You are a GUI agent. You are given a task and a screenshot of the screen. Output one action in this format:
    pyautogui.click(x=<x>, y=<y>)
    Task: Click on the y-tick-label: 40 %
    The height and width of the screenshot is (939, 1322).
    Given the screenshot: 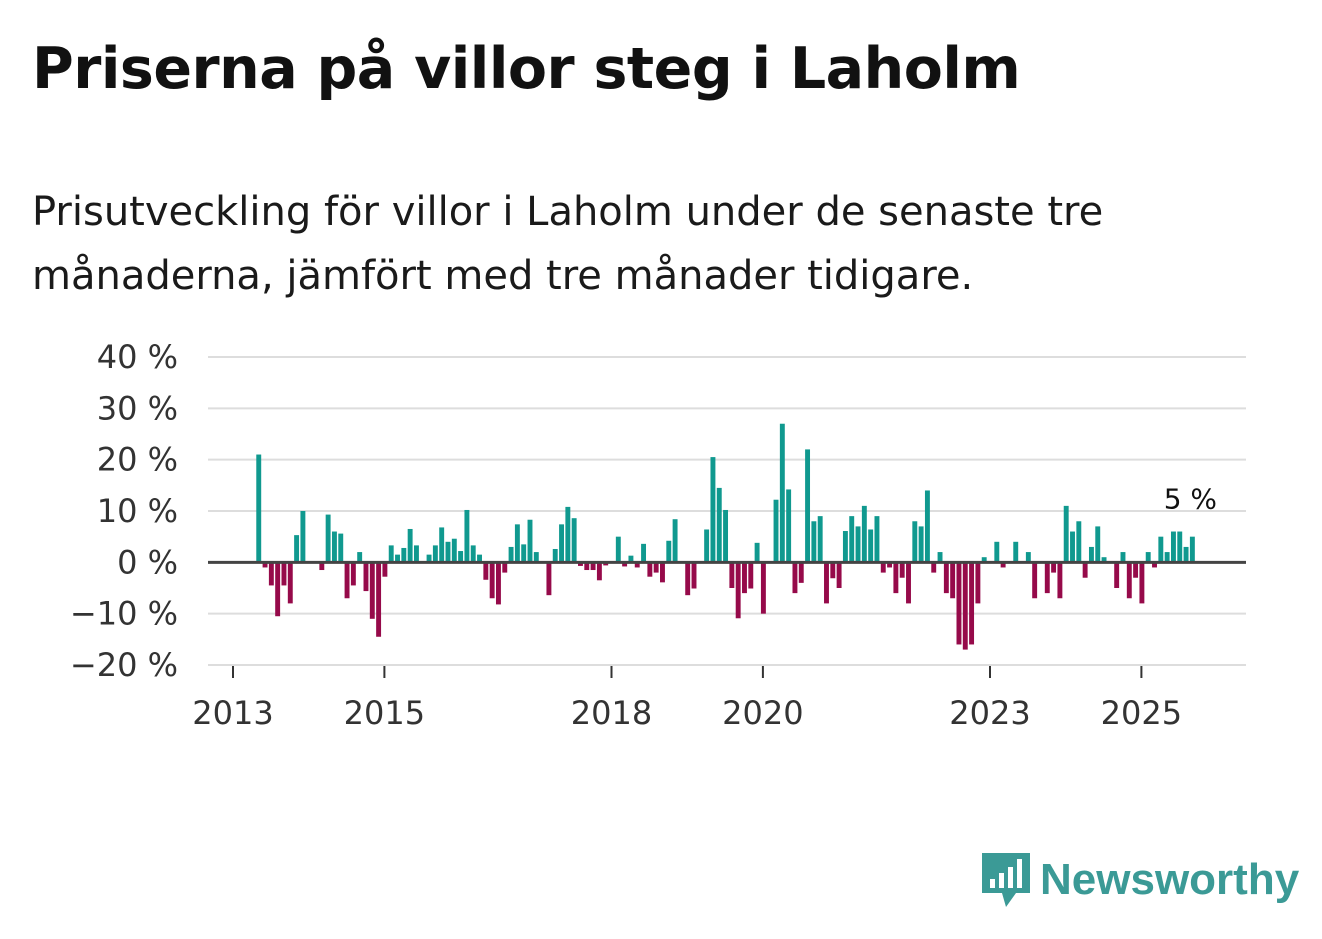 What is the action you would take?
    pyautogui.click(x=137, y=357)
    